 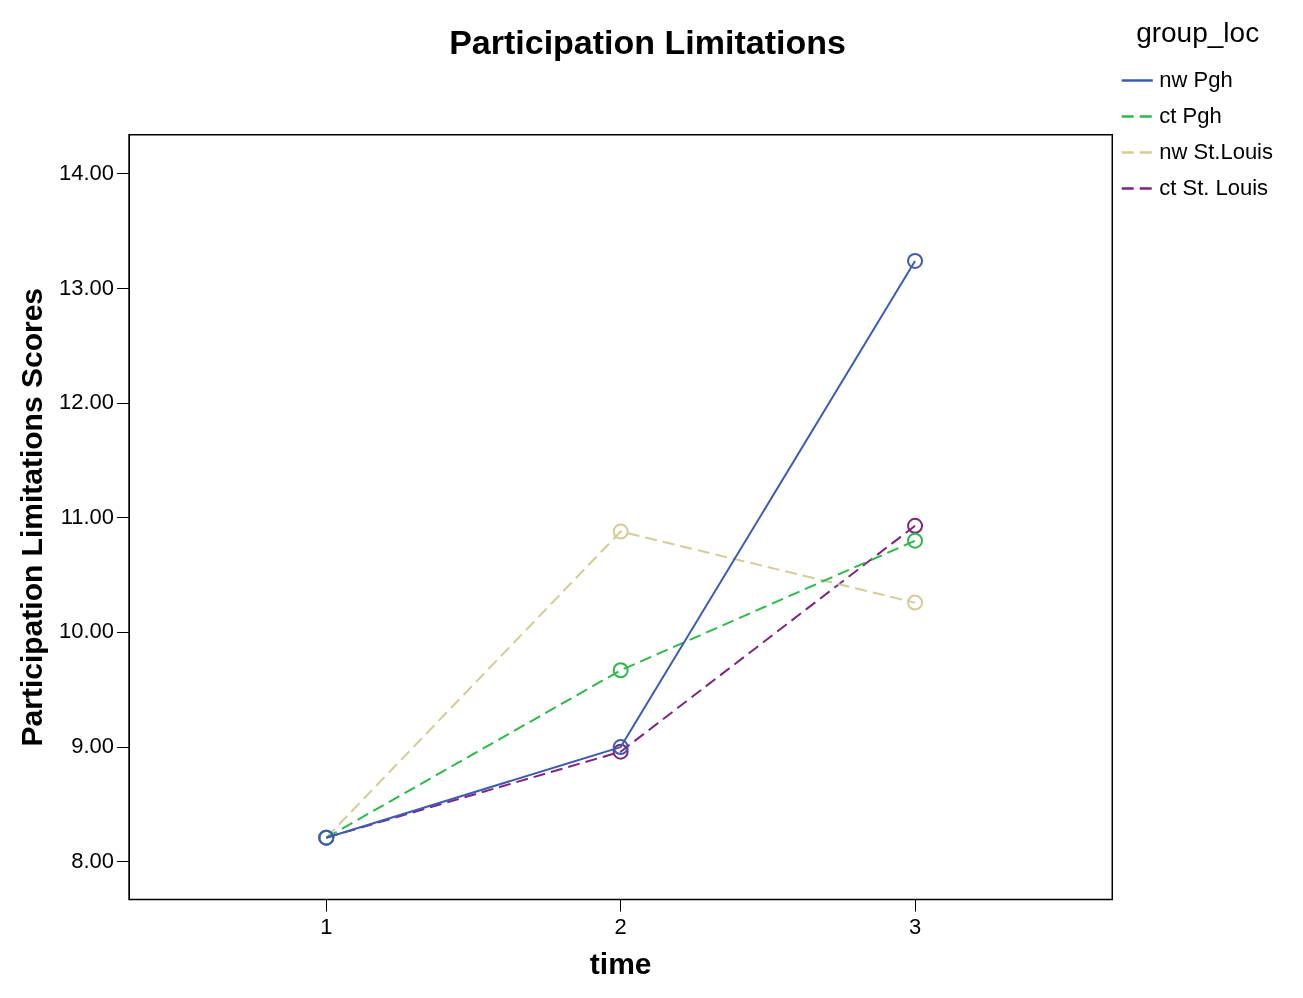 What do you see at coordinates (86, 631) in the screenshot?
I see `y-tick-label: 10.00` at bounding box center [86, 631].